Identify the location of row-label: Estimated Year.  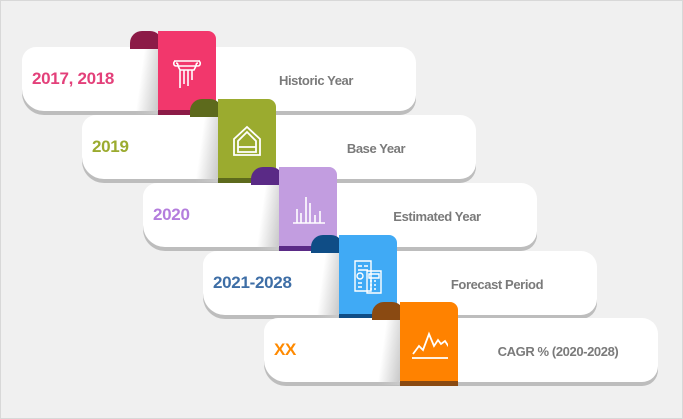
(437, 216).